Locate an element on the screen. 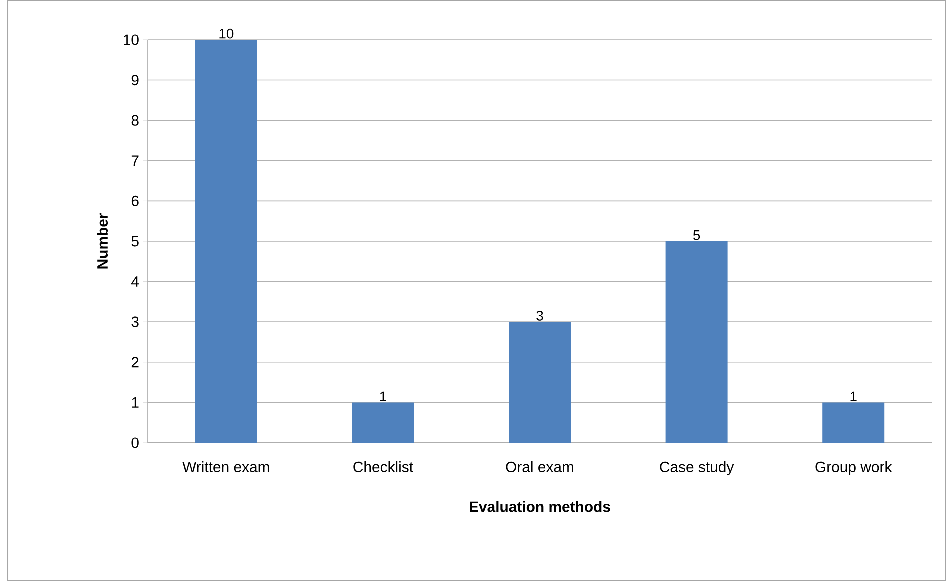 The height and width of the screenshot is (582, 948). y-tick-label: 7 is located at coordinates (135, 161).